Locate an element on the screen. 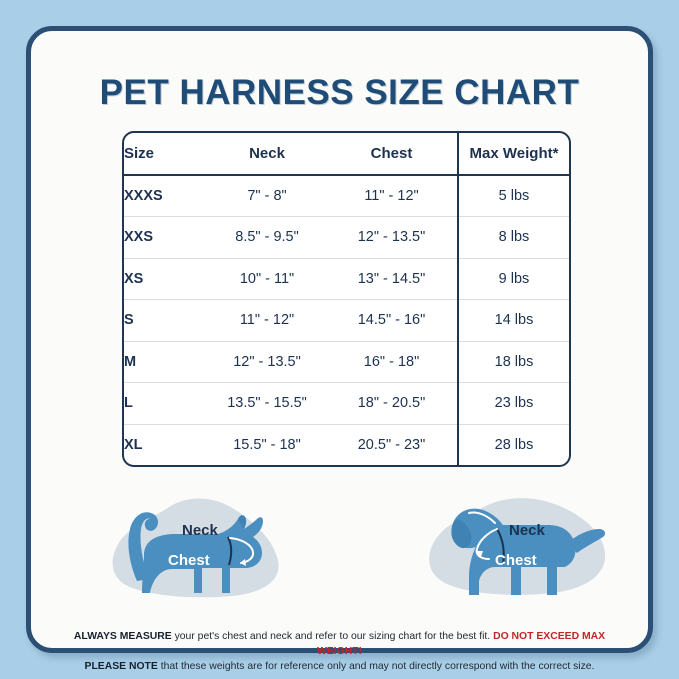 This screenshot has width=679, height=679. cell-neck: 11" - 12" is located at coordinates (267, 320).